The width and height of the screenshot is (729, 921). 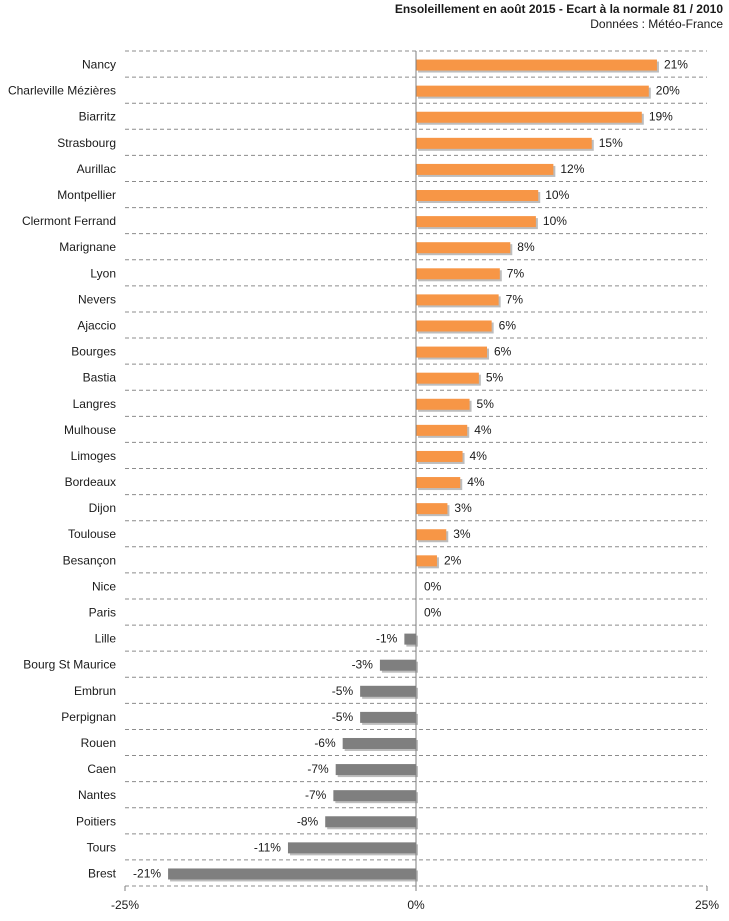 I want to click on data-label: -1%, so click(x=387, y=639).